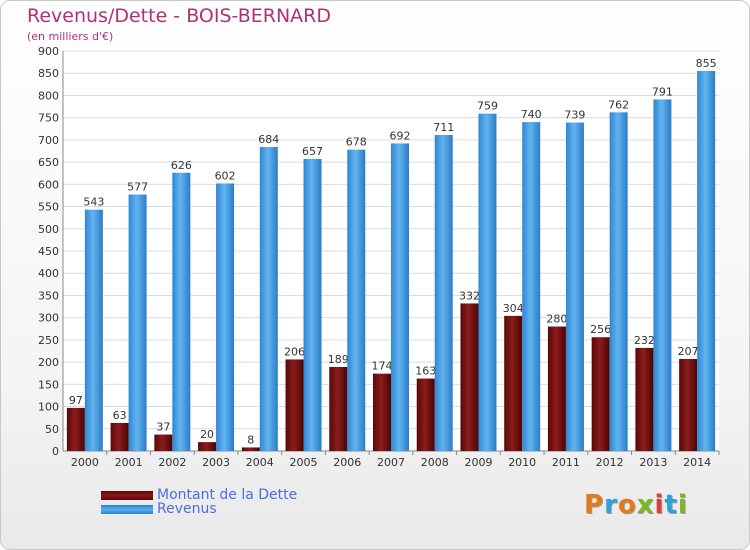  Describe the element at coordinates (425, 371) in the screenshot. I see `data-label-dette: 163` at that location.